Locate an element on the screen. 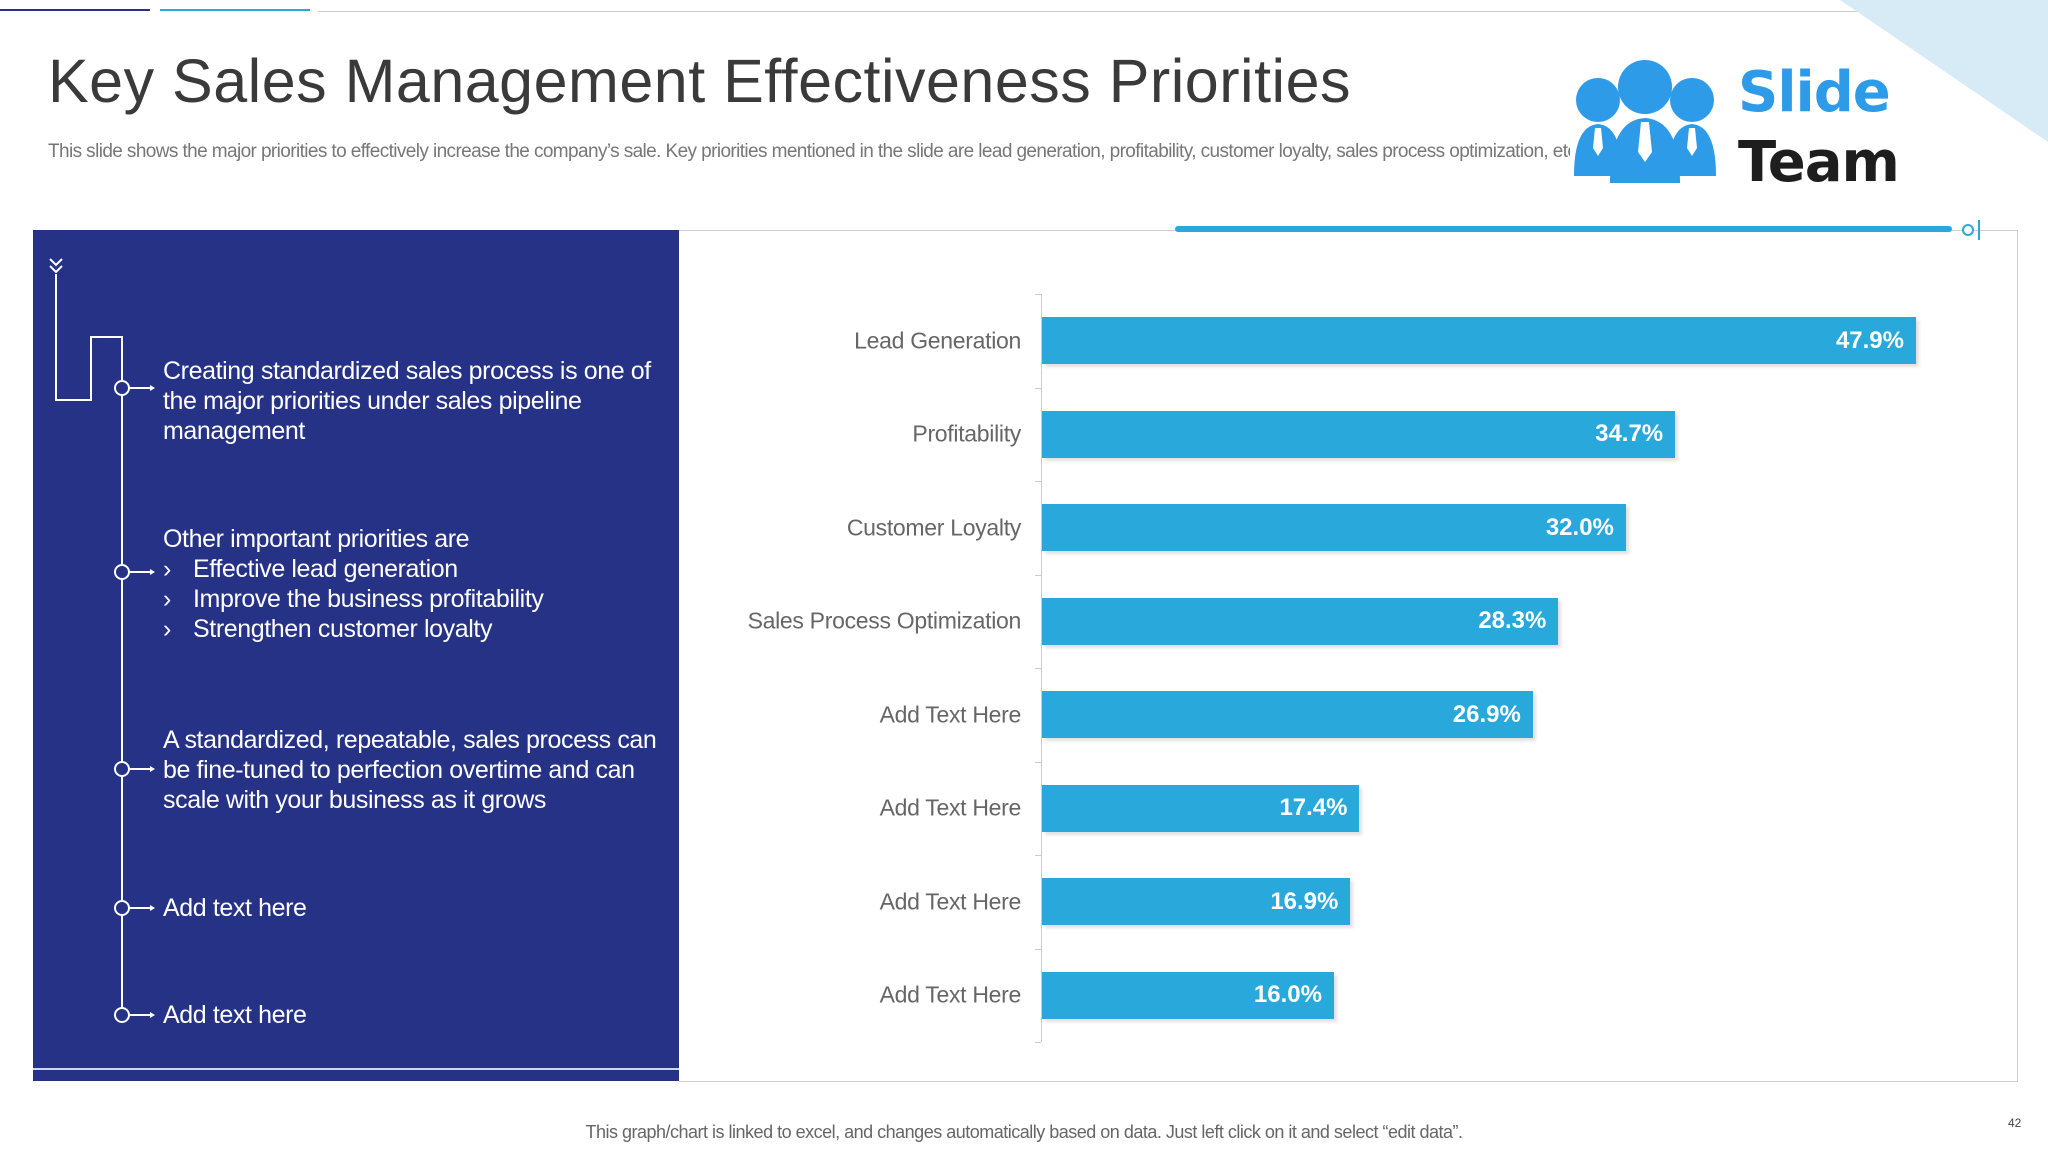 The width and height of the screenshot is (2048, 1152). bullet-item: › Strengthen customer loyalty is located at coordinates (328, 629).